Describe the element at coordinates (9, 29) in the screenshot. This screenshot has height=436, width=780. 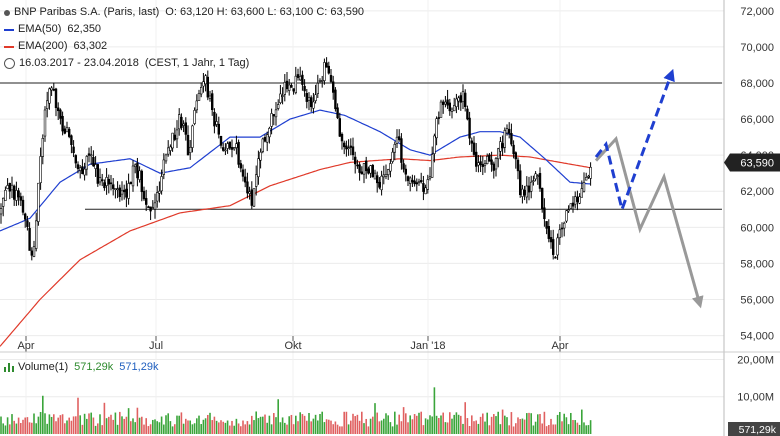
I see `ema50-swatch` at that location.